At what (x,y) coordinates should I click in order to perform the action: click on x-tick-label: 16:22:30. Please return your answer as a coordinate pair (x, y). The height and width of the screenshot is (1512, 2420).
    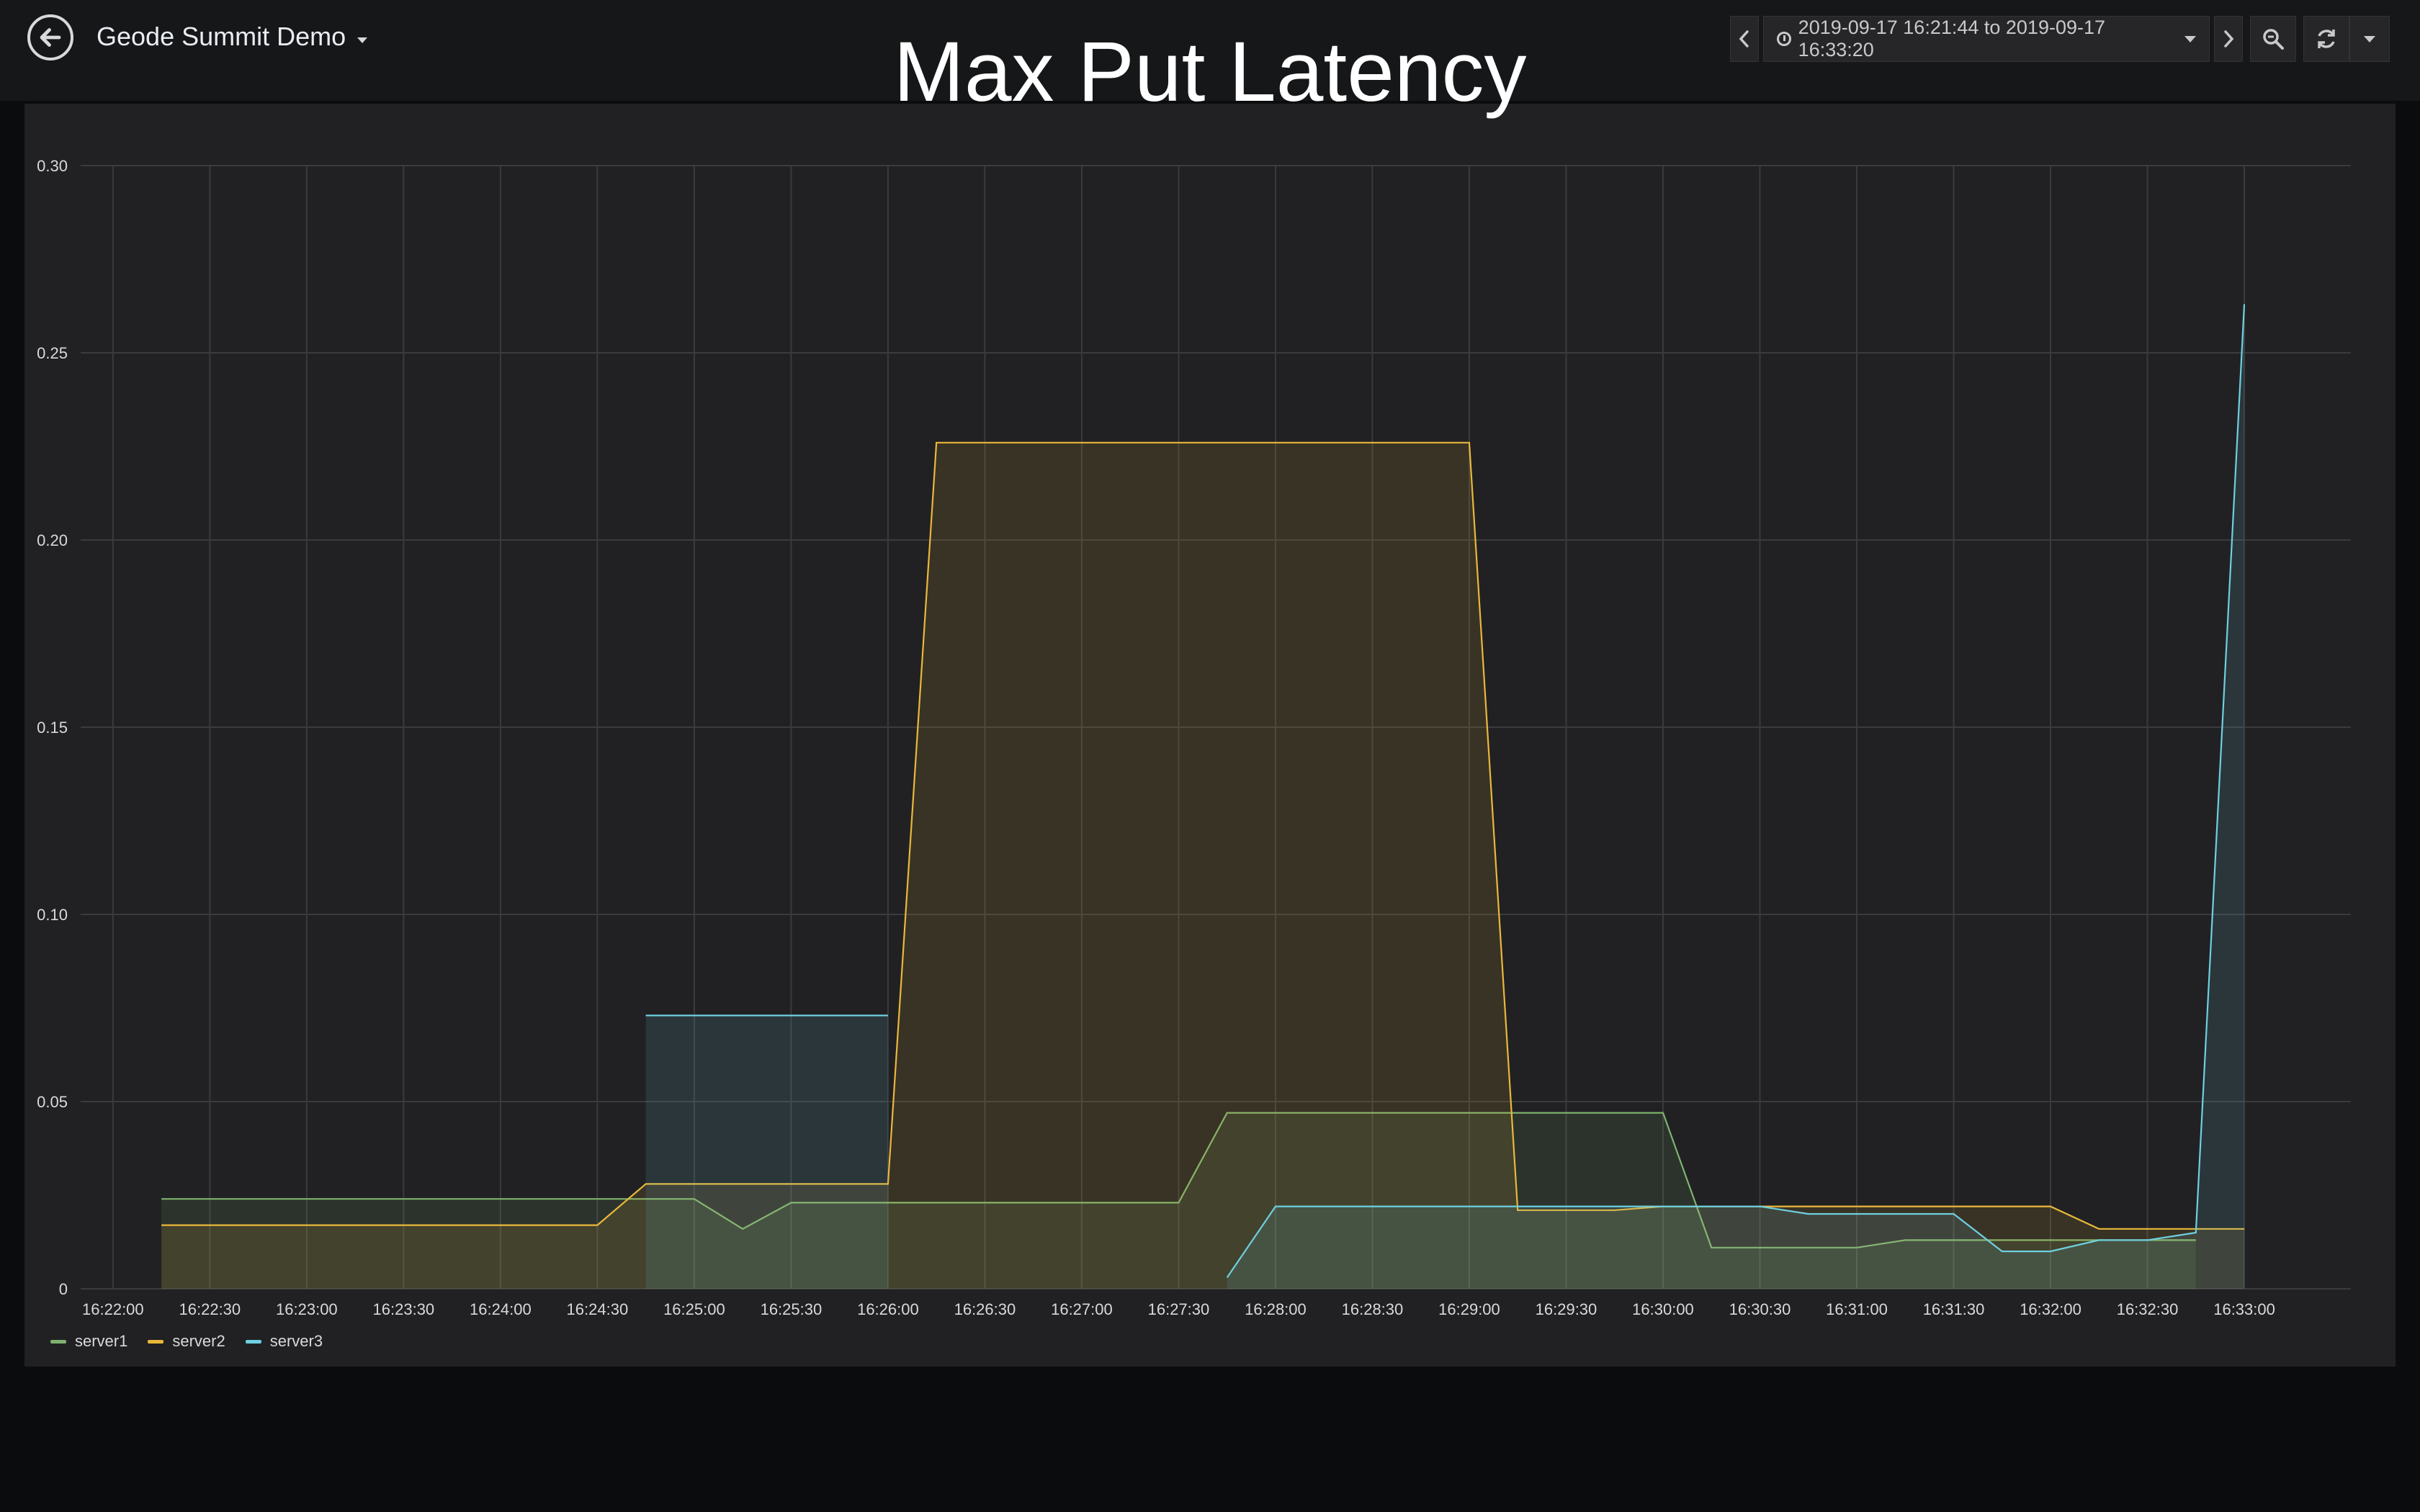
    Looking at the image, I should click on (210, 1309).